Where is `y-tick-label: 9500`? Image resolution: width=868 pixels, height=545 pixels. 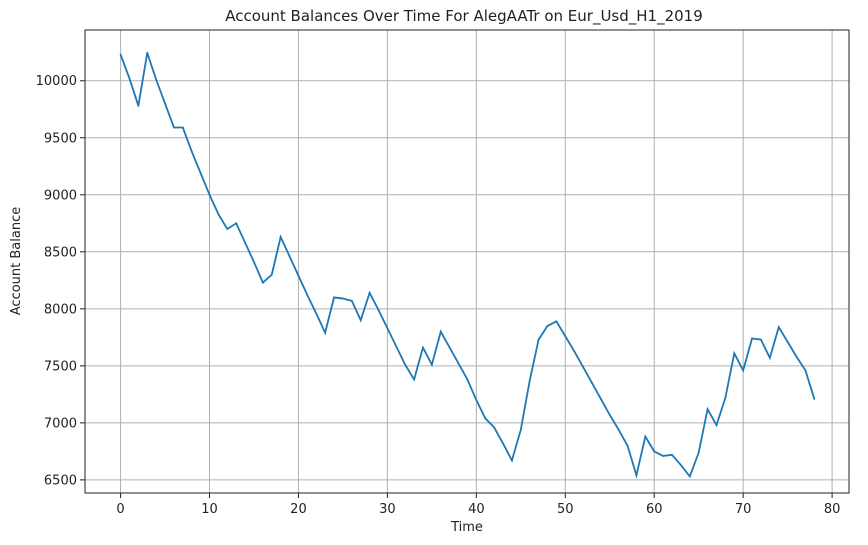 y-tick-label: 9500 is located at coordinates (60, 138).